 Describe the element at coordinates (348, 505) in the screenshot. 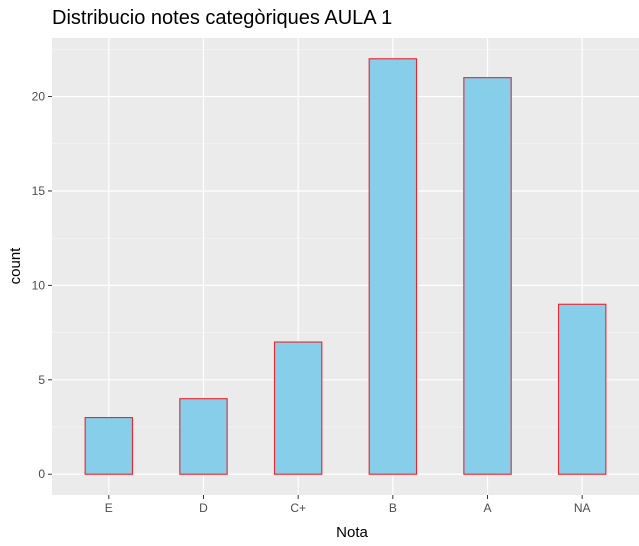

I see `x-axis: E D C+ B A NA` at that location.